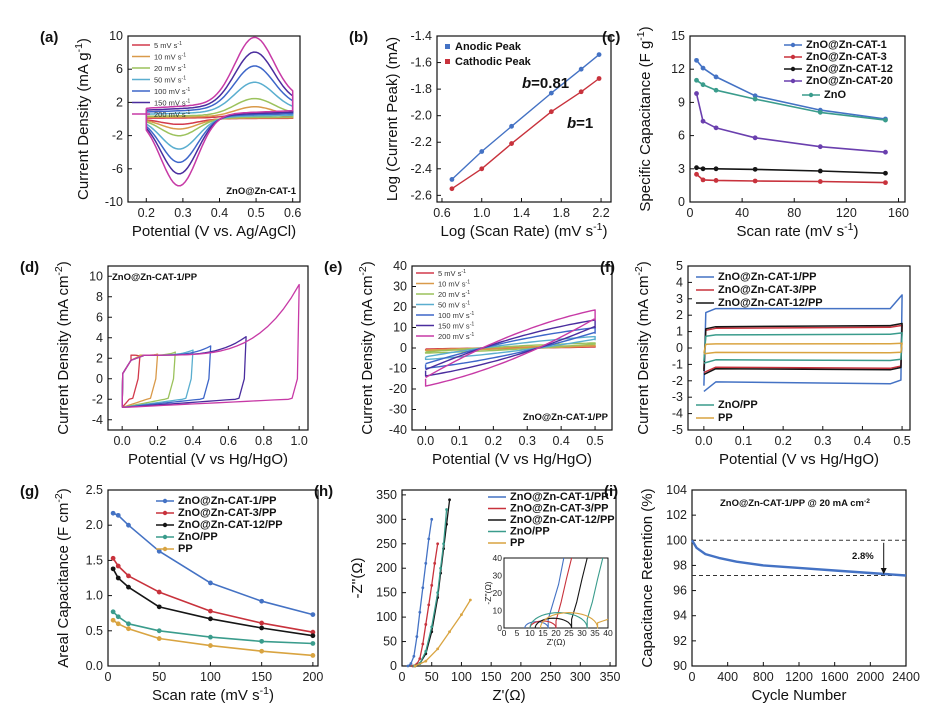  I want to click on panel-annotation: ZnO@Zn-CAT-1, so click(261, 191).